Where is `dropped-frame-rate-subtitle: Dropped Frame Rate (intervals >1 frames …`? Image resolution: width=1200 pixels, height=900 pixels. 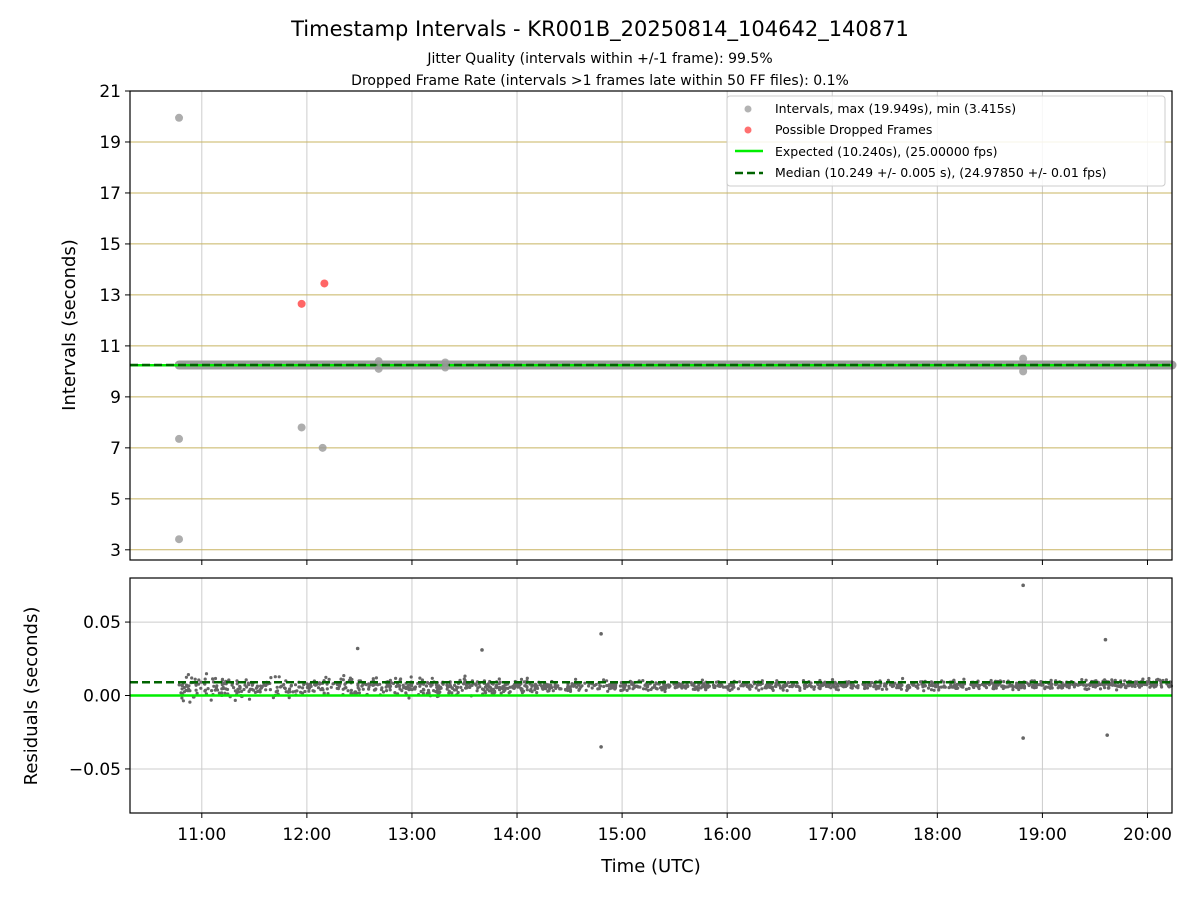 dropped-frame-rate-subtitle: Dropped Frame Rate (intervals >1 frames … is located at coordinates (600, 81).